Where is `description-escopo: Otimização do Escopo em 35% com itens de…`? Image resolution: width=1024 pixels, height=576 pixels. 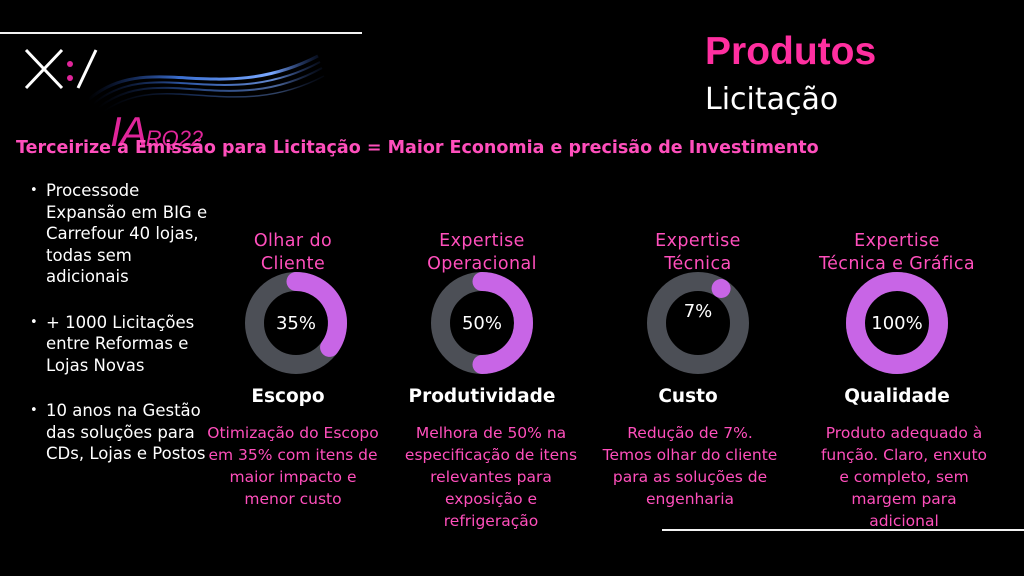
description-escopo: Otimização do Escopo em 35% com itens de… is located at coordinates (293, 466).